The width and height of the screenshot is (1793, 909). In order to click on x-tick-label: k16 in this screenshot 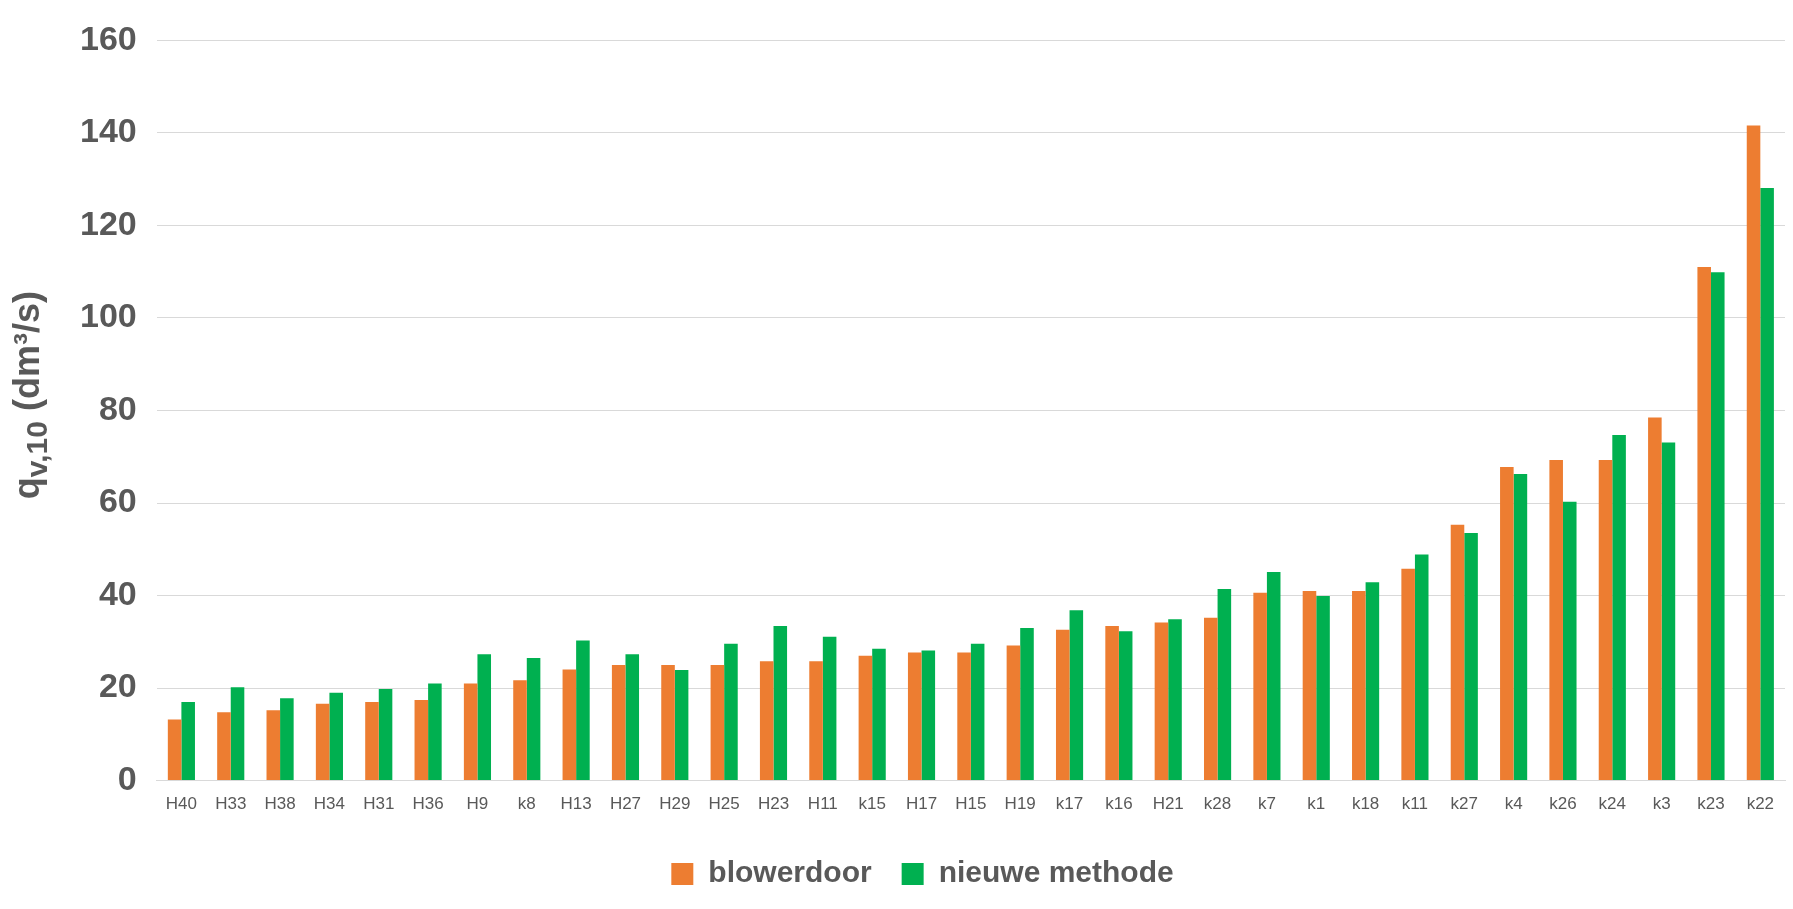, I will do `click(1119, 804)`.